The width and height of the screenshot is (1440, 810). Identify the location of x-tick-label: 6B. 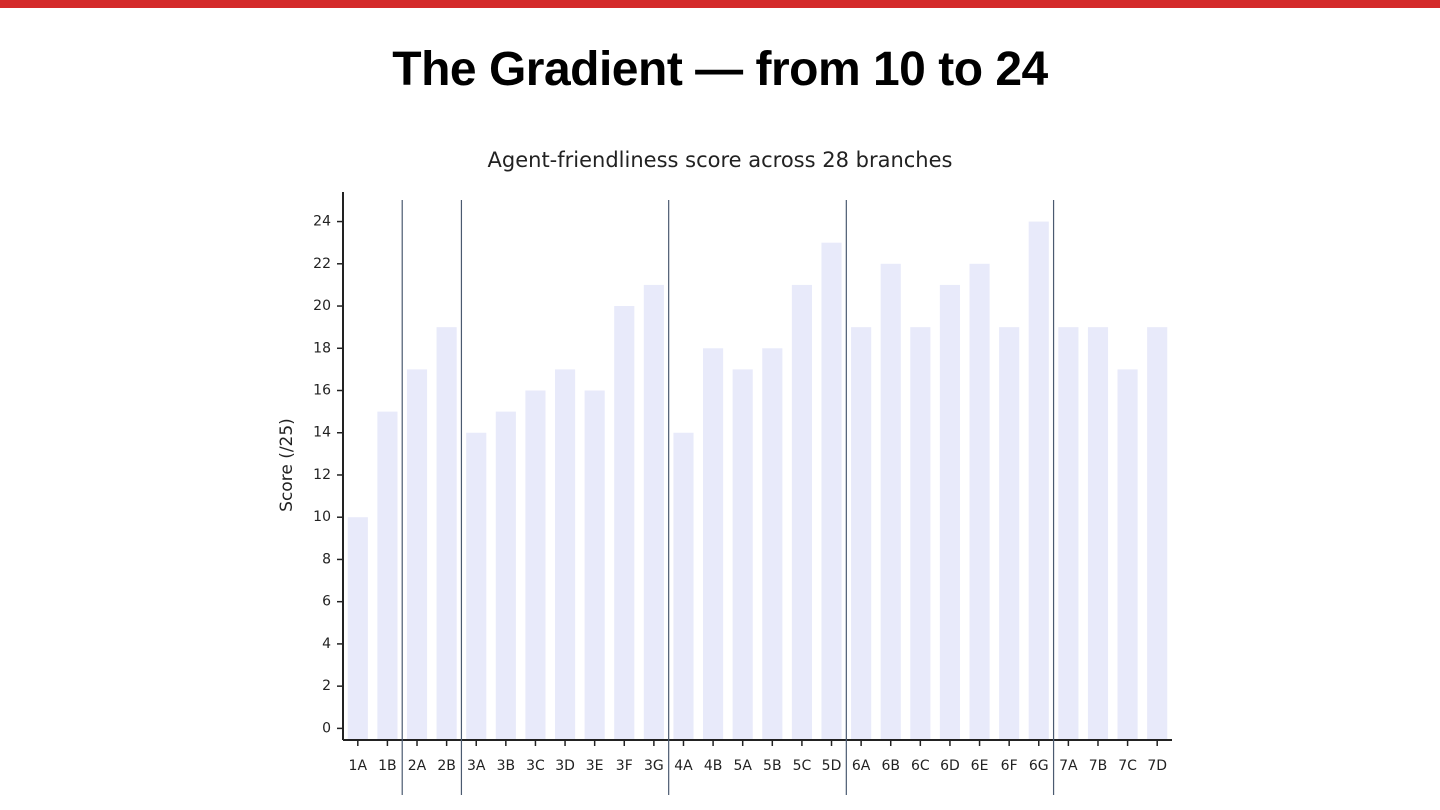
(890, 766).